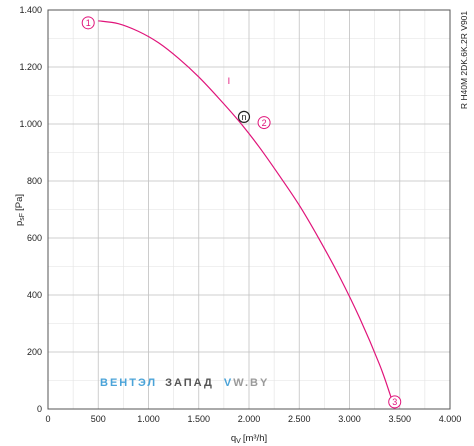 This screenshot has width=474, height=446. Describe the element at coordinates (30, 209) in the screenshot. I see `y-tick-labels: 0 200 400 600 800 1.000 1.200 1.400` at that location.